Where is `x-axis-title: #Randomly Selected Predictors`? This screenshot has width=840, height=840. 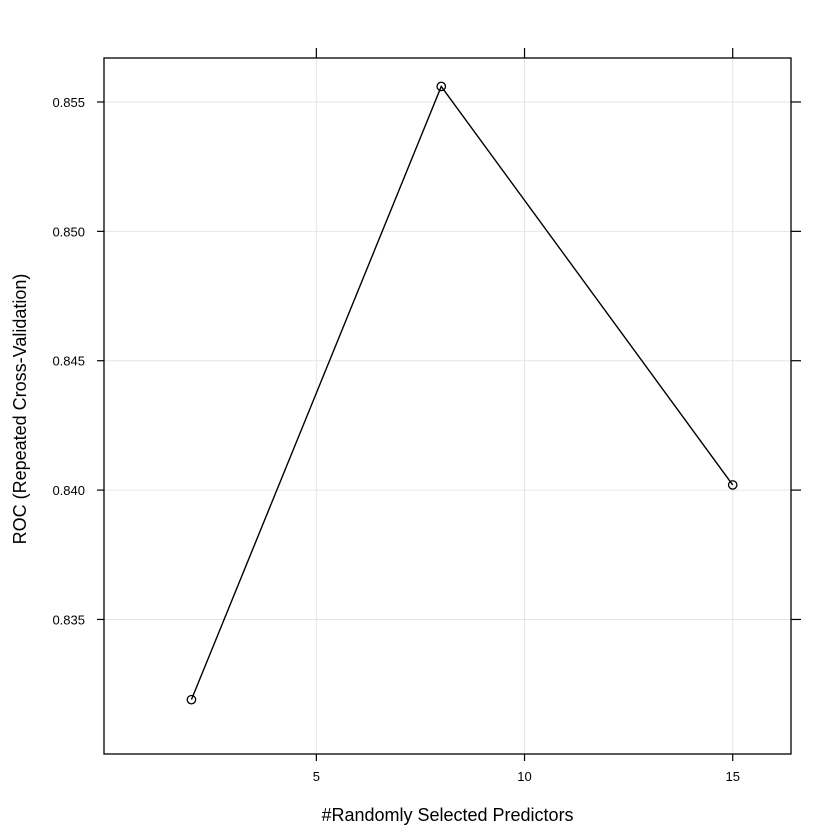
x-axis-title: #Randomly Selected Predictors is located at coordinates (447, 815).